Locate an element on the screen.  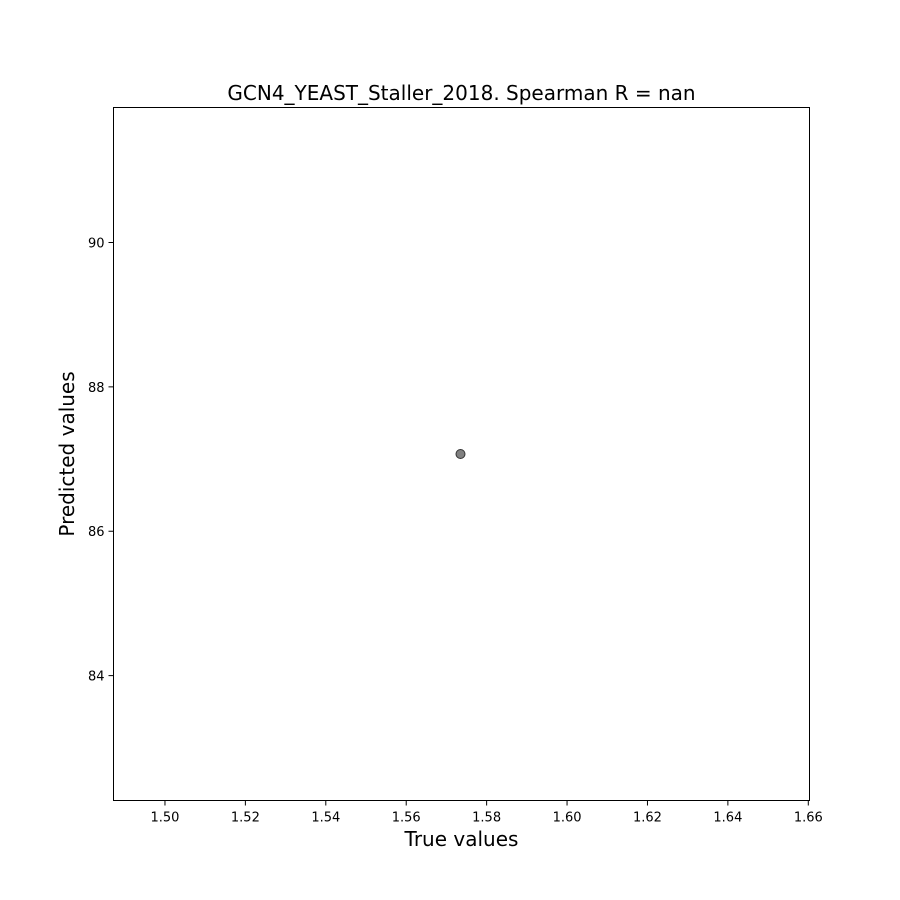
y-axis-ticks: 84 86 88 90 is located at coordinates (101, 460).